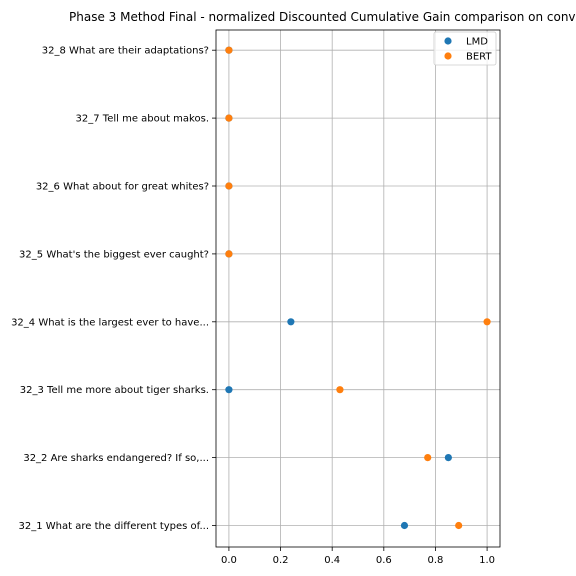  What do you see at coordinates (122, 187) in the screenshot?
I see `y-tick-label: 32_6 What about for great whites?` at bounding box center [122, 187].